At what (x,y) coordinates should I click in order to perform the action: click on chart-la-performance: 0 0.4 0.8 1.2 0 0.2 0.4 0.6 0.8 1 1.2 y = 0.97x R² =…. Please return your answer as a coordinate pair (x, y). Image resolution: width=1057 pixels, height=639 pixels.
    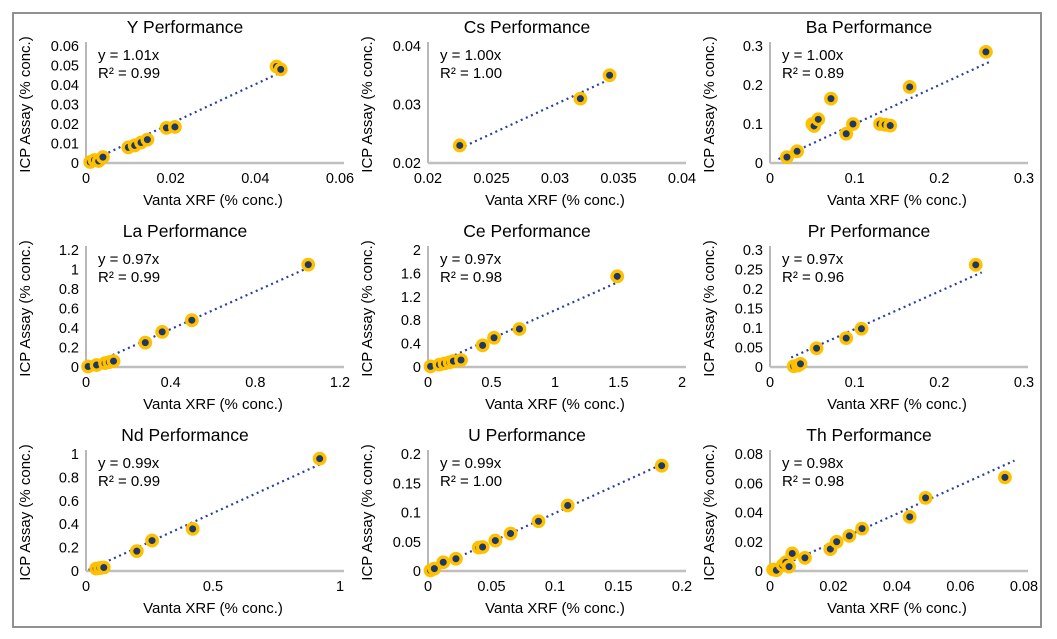
    Looking at the image, I should click on (185, 320).